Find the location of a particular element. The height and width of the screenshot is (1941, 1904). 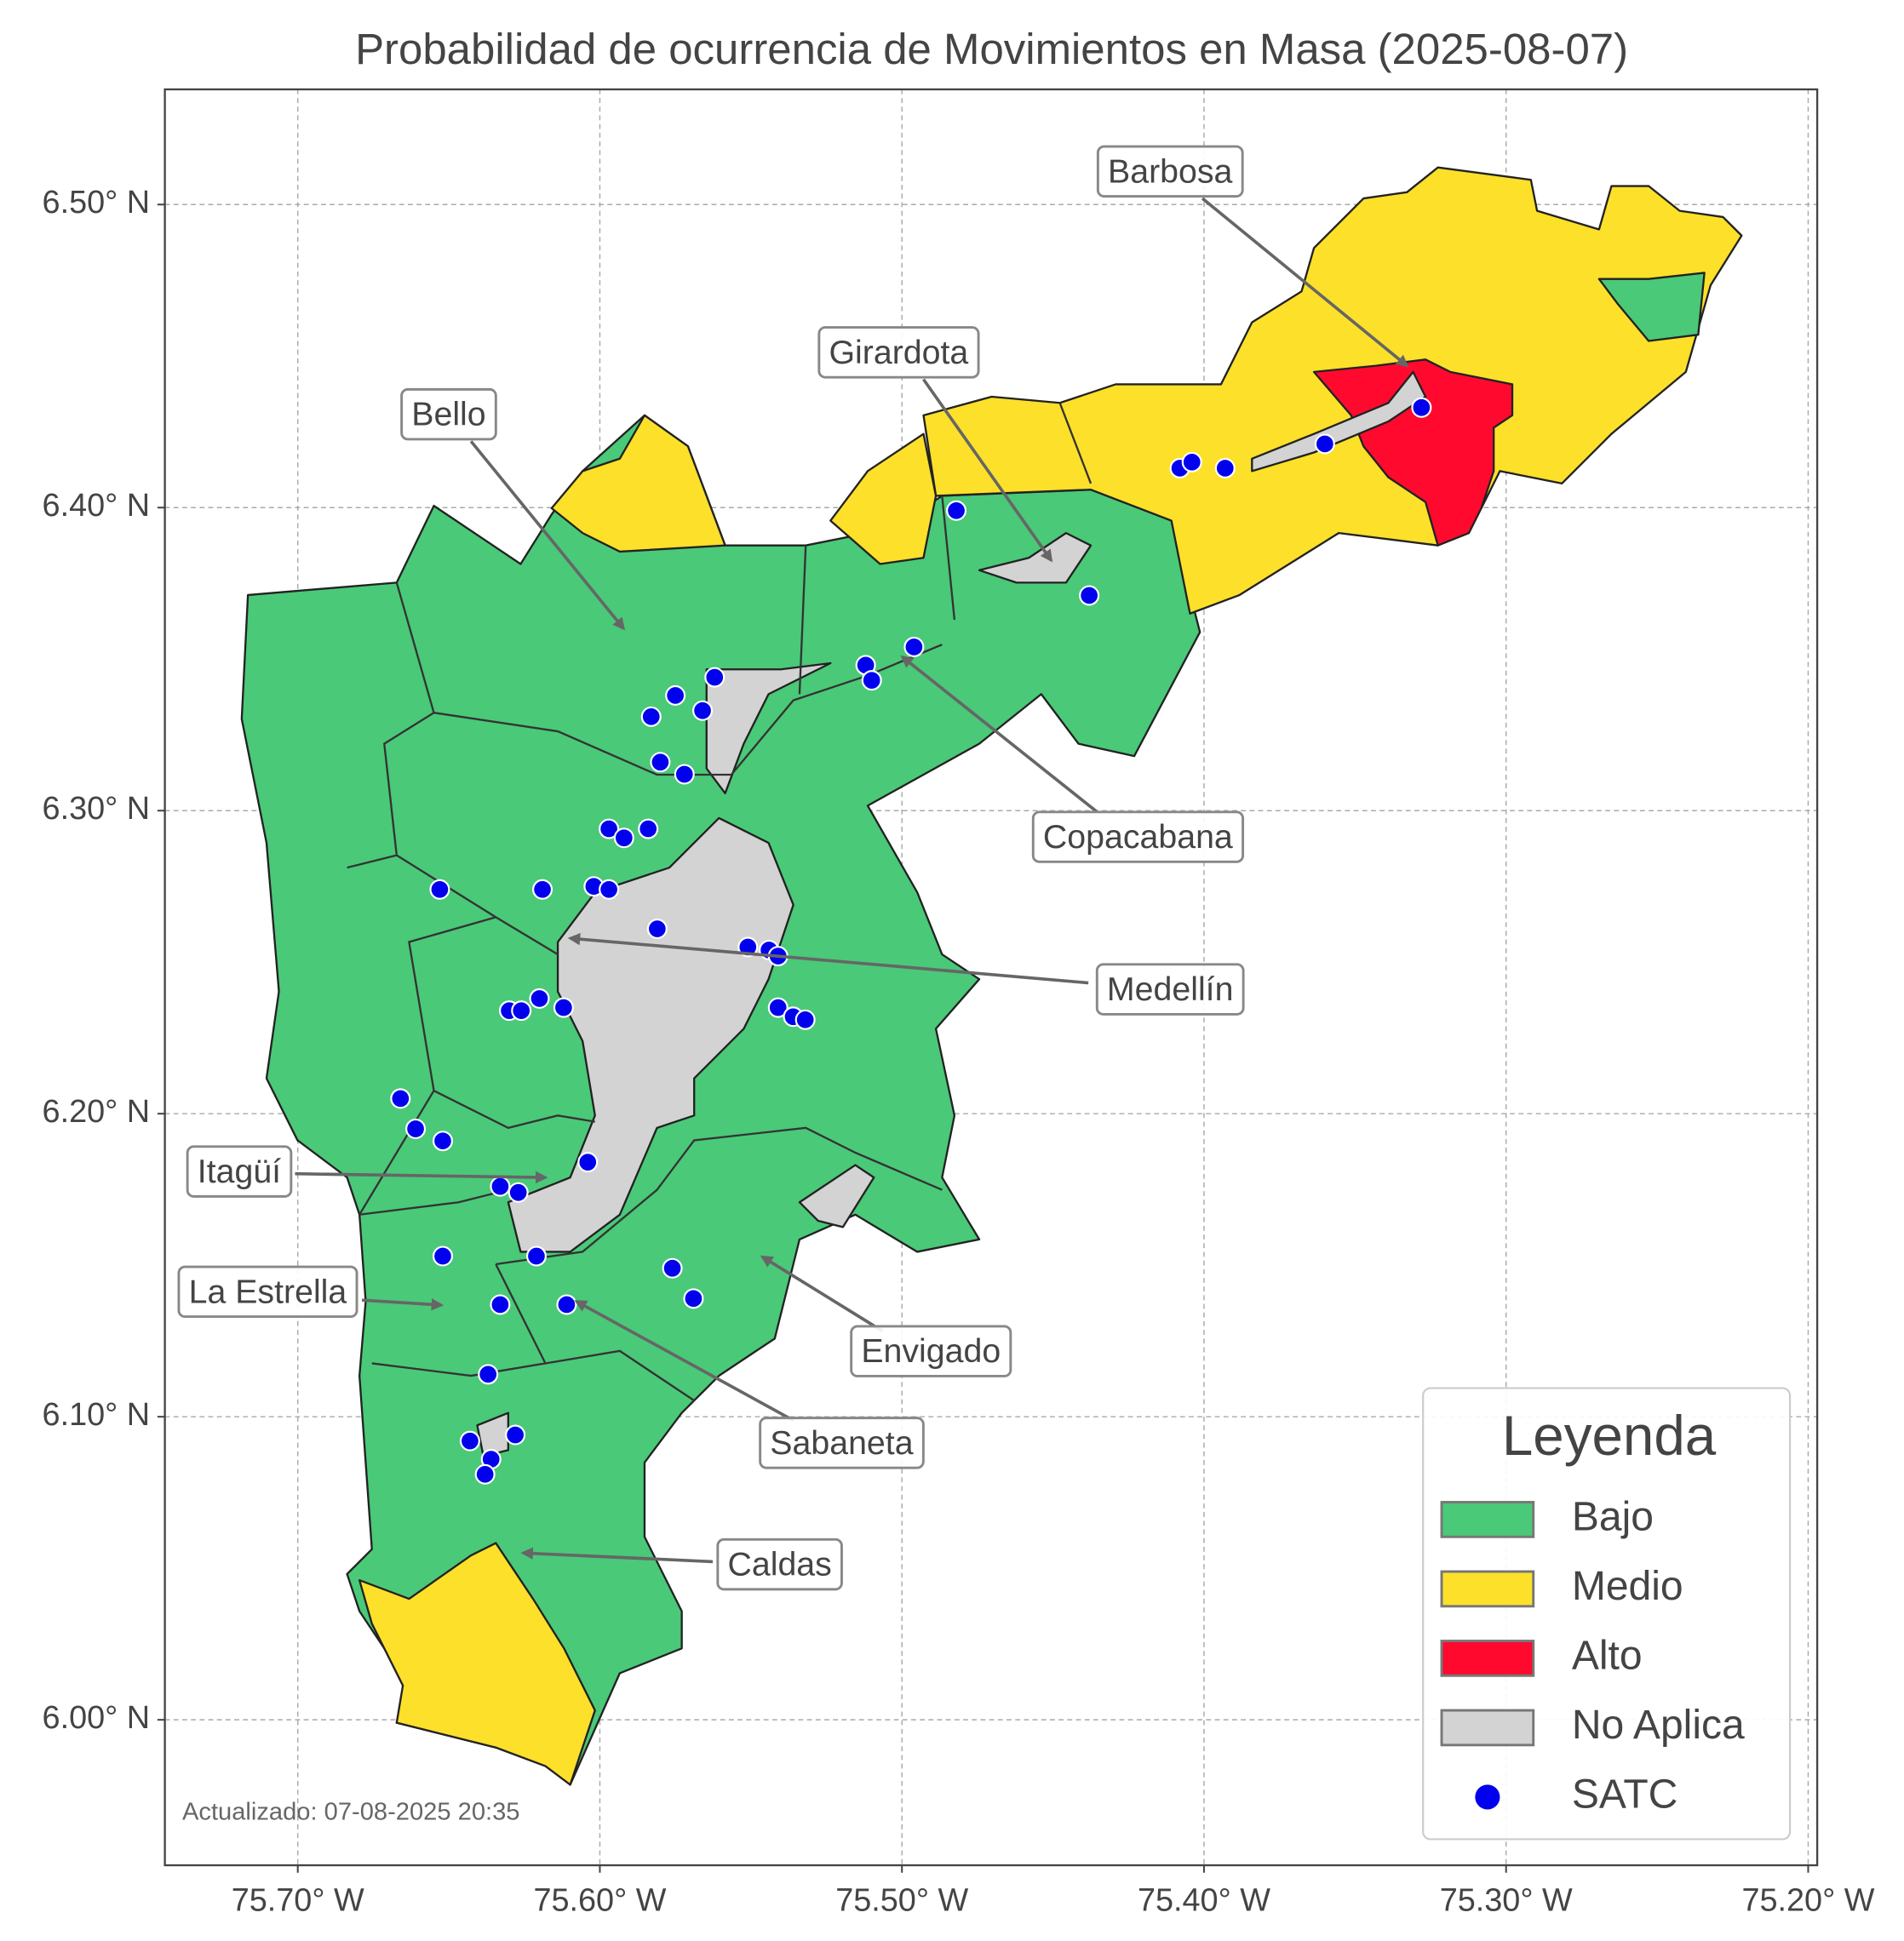

legend-label: No Aplica is located at coordinates (1658, 1725).